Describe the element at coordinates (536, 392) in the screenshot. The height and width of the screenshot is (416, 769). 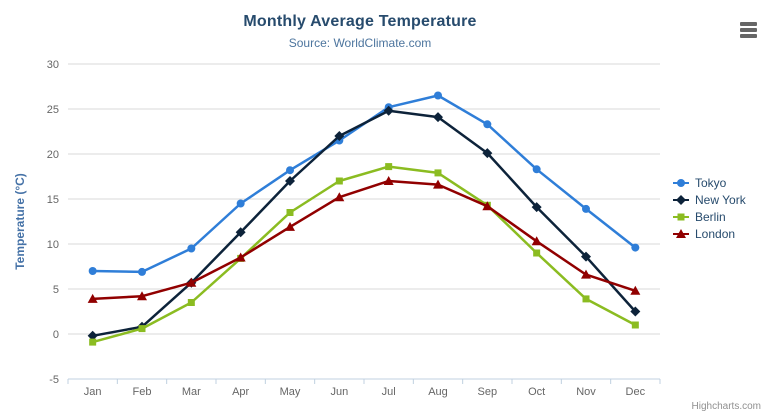
I see `svg-text: Oct` at that location.